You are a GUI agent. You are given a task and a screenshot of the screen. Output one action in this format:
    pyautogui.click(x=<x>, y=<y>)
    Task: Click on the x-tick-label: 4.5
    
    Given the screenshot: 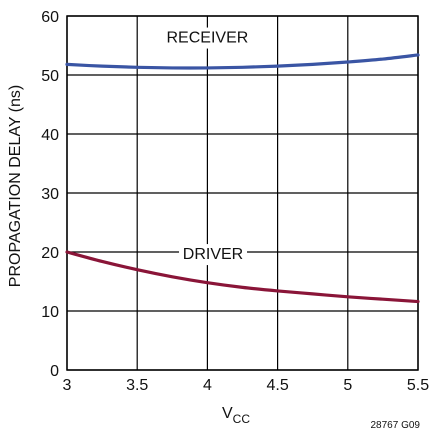 What is the action you would take?
    pyautogui.click(x=277, y=385)
    